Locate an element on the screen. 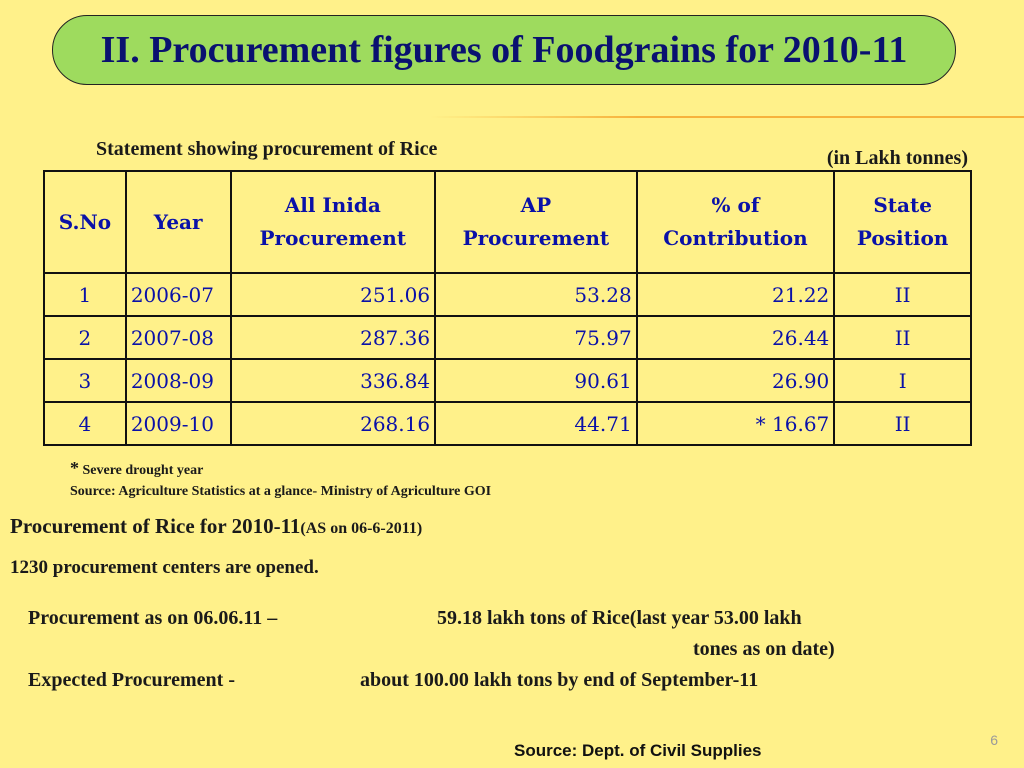 This screenshot has width=1024, height=768. cell-all-india: 287.36 is located at coordinates (333, 337).